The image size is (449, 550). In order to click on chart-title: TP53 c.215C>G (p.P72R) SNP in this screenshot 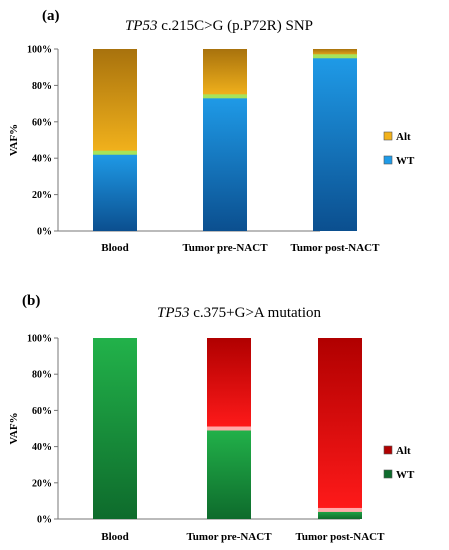, I will do `click(219, 26)`.